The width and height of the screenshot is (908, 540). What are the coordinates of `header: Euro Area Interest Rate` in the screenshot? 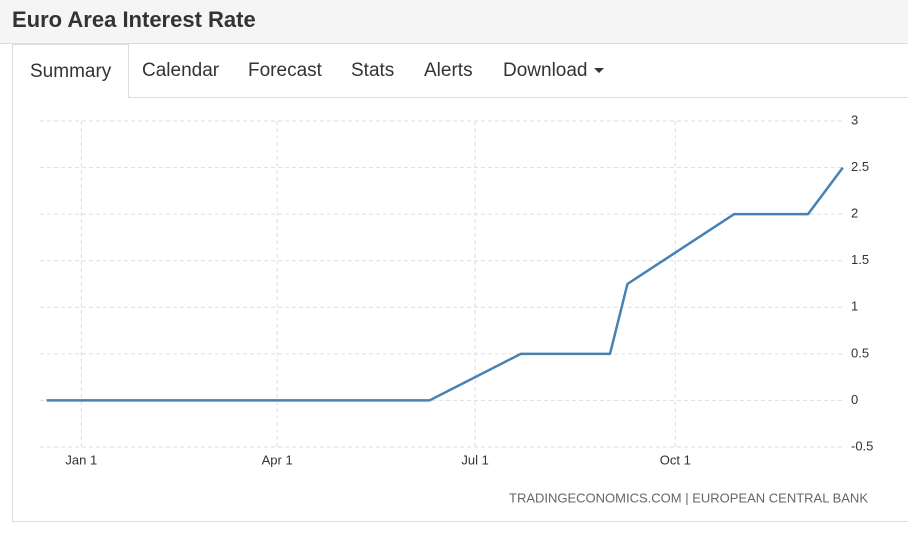 It's located at (454, 22).